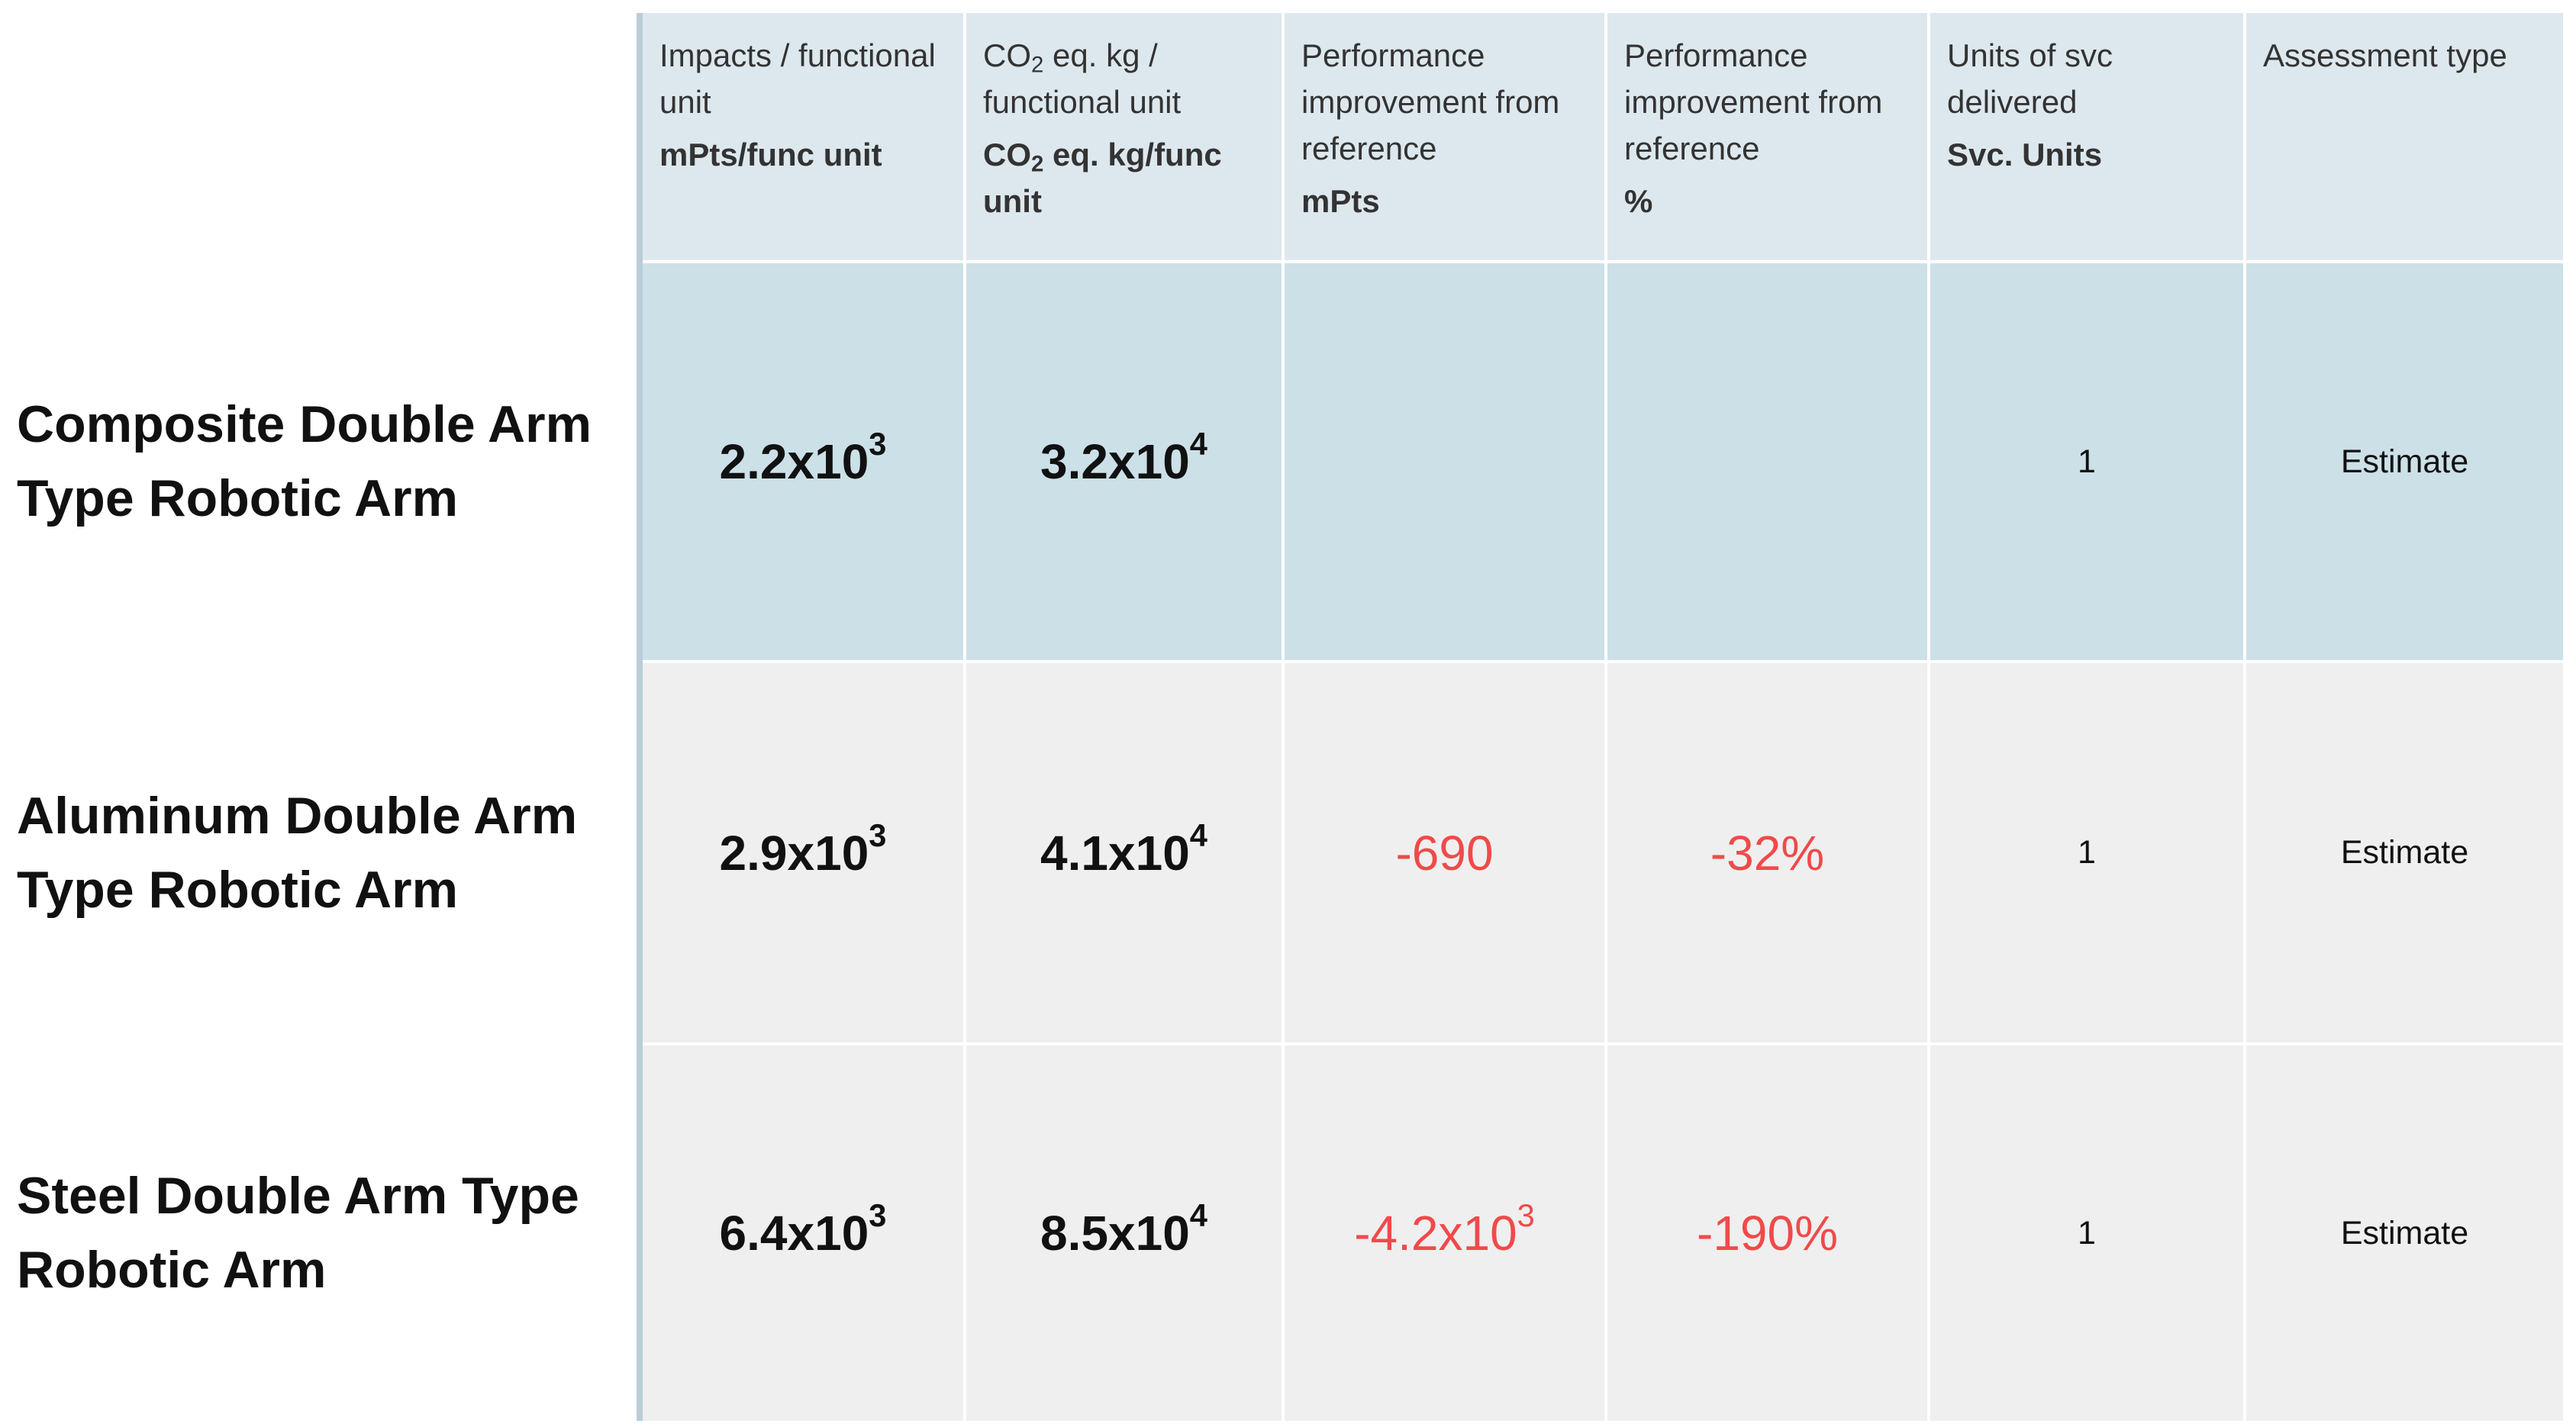 The width and height of the screenshot is (2576, 1427). What do you see at coordinates (794, 1233) in the screenshot?
I see `cell-value-base: 6.4x10` at bounding box center [794, 1233].